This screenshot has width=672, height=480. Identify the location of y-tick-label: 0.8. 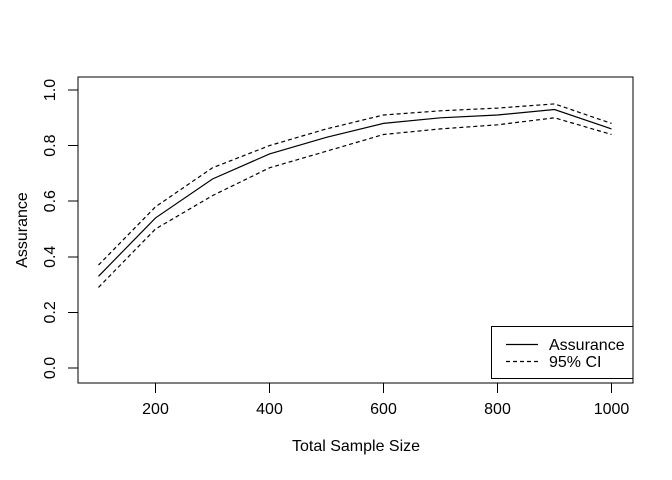
(50, 145).